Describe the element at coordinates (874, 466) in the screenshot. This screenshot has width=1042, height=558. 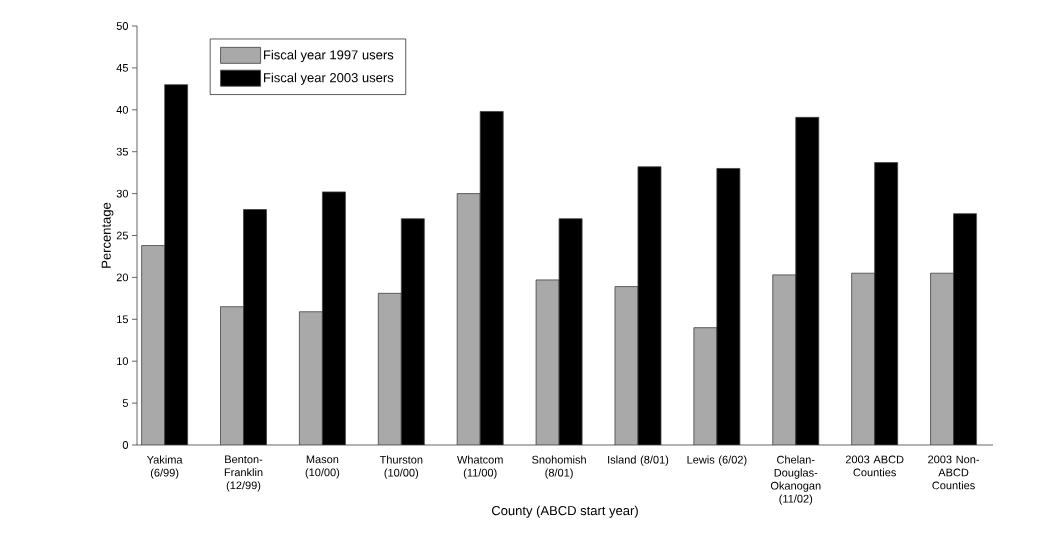
I see `x-tick-label: 2003 ABCD Counties` at that location.